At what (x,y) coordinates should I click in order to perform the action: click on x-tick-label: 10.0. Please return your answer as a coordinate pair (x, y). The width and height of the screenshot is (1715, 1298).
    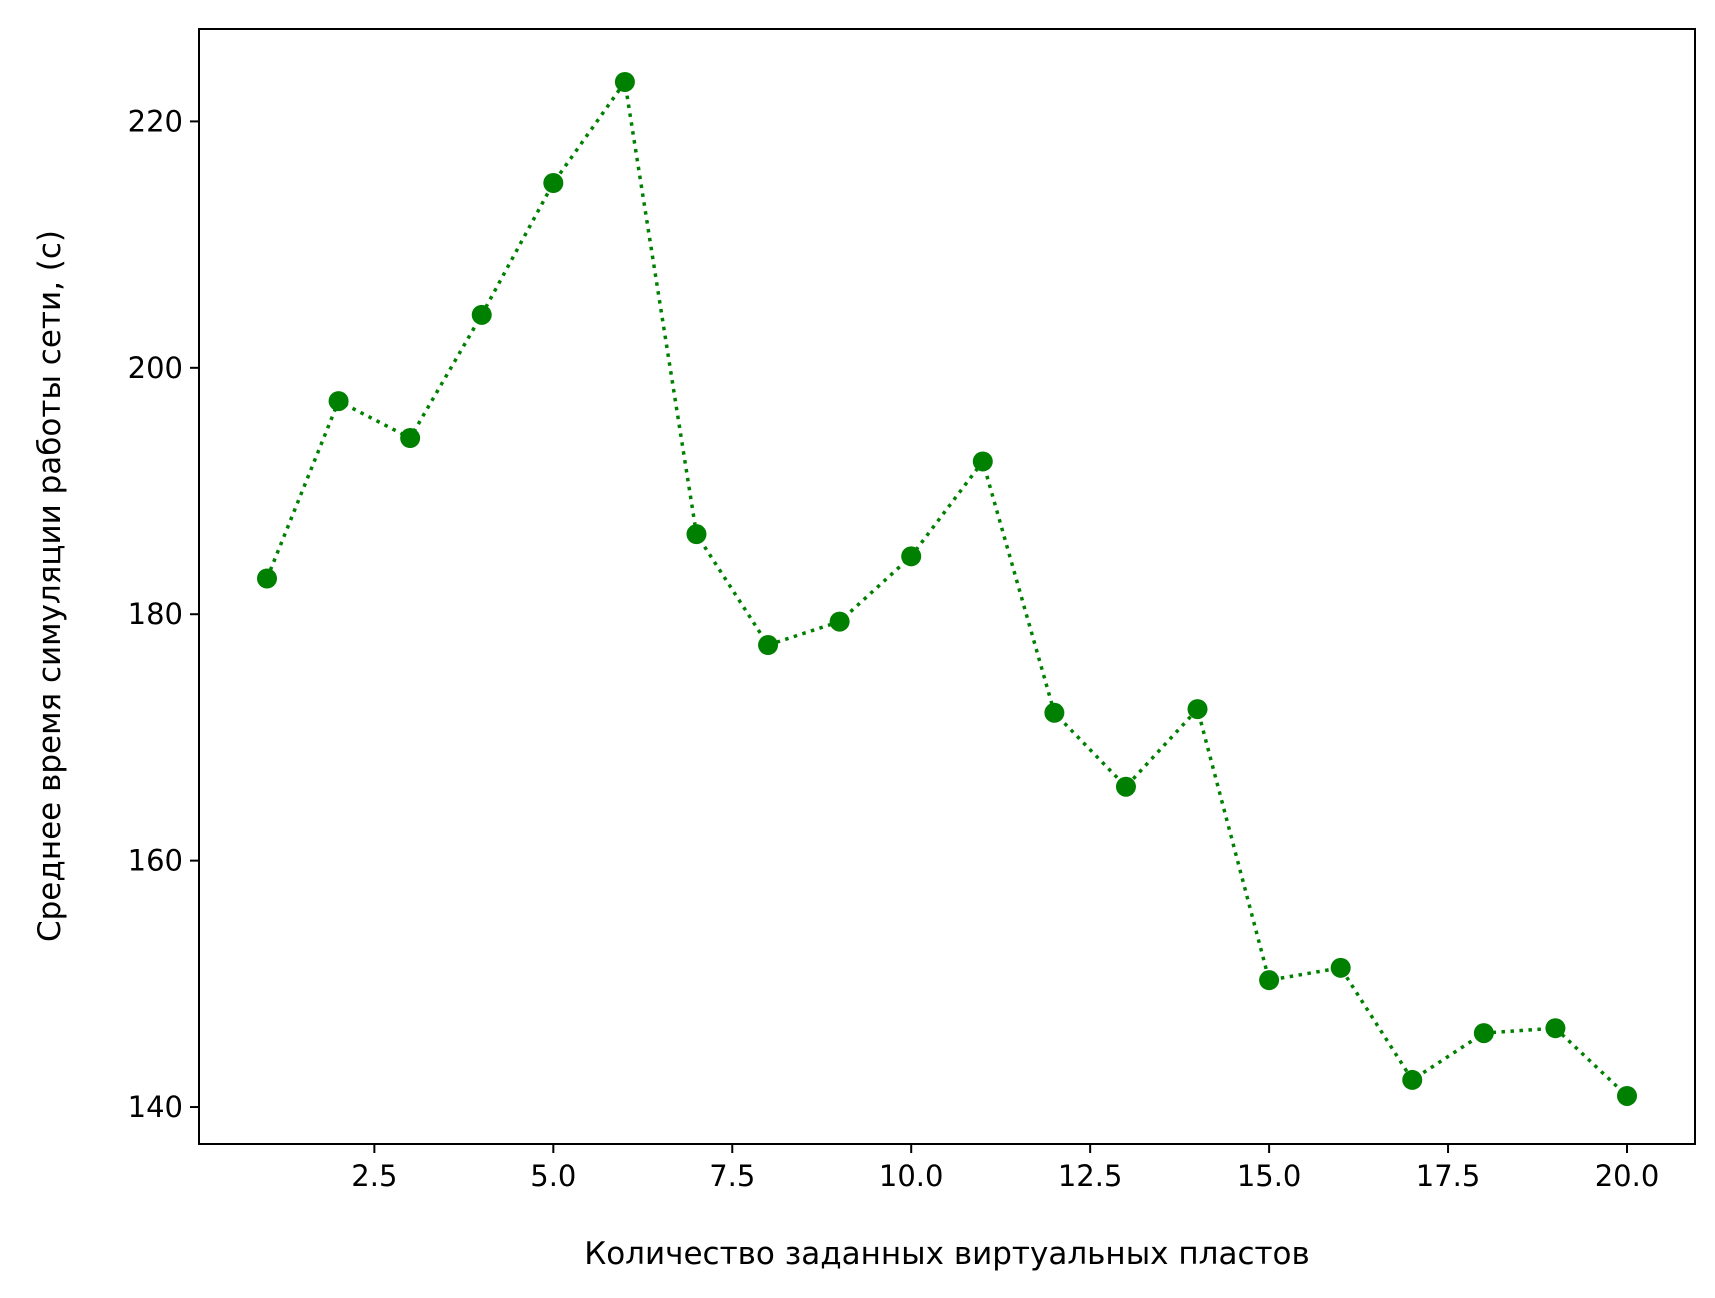
    Looking at the image, I should click on (911, 1176).